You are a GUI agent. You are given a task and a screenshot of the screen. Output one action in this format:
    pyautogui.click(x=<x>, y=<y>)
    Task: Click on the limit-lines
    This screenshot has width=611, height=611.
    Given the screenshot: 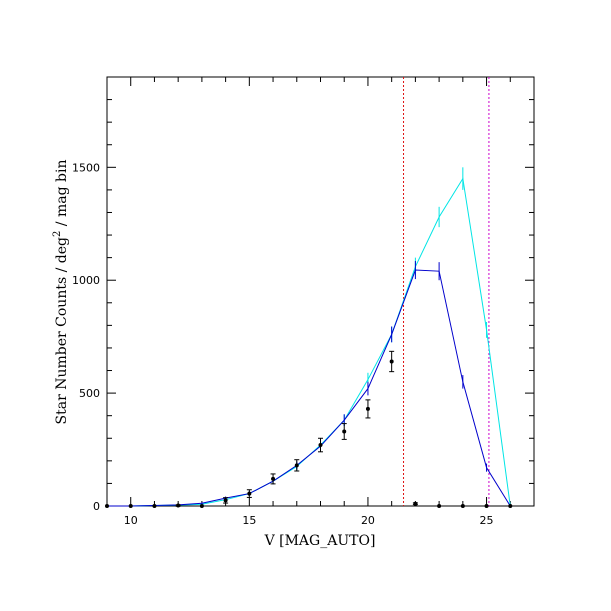 What is the action you would take?
    pyautogui.click(x=446, y=291)
    